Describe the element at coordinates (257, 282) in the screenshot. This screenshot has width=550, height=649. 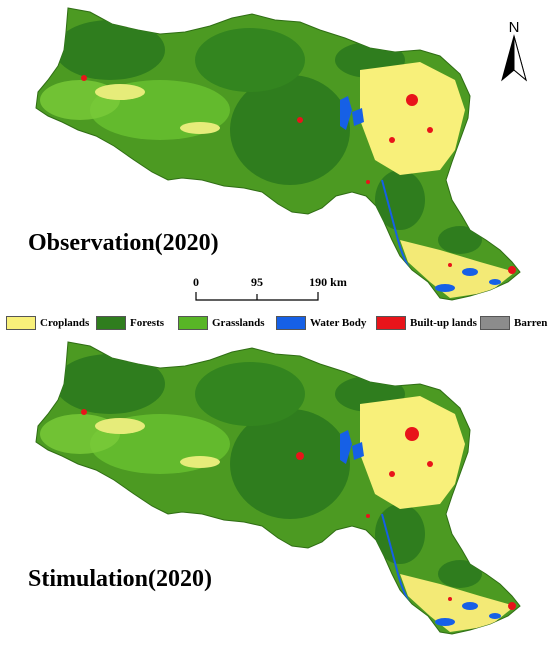
I see `scale-tick-95: 95` at that location.